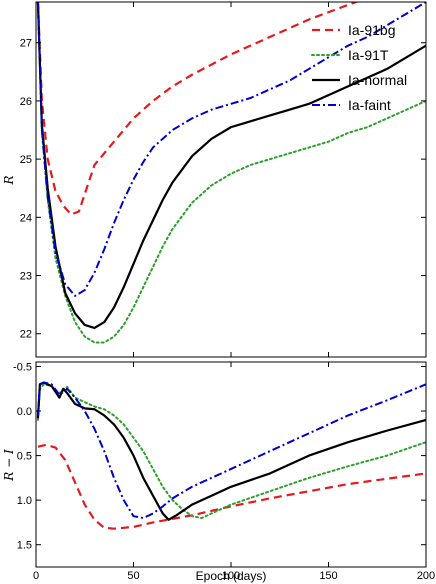 This screenshot has width=436, height=584. I want to click on y-tick-label: 1.0, so click(24, 501).